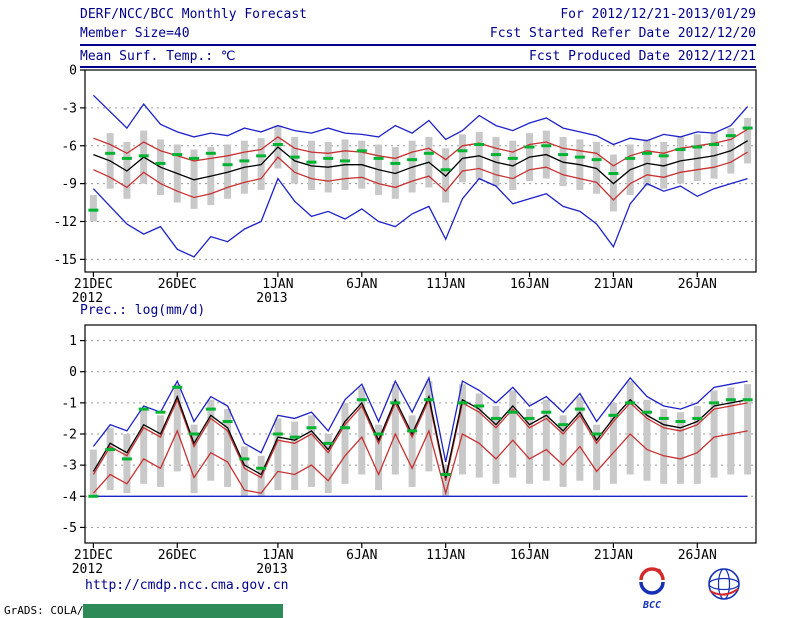  Describe the element at coordinates (69, 435) in the screenshot. I see `y-tick-label: -2` at that location.